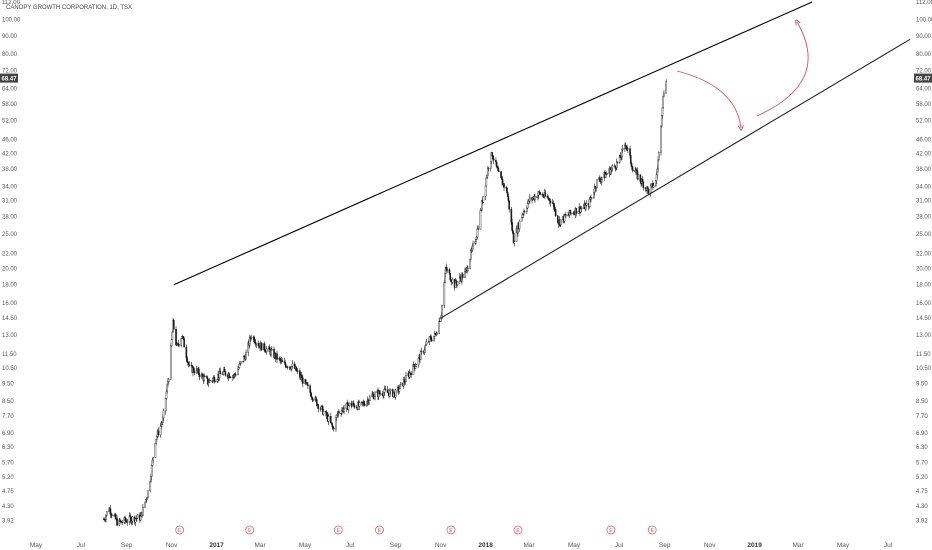  I want to click on y-tick-label-right: 64.00, so click(924, 90).